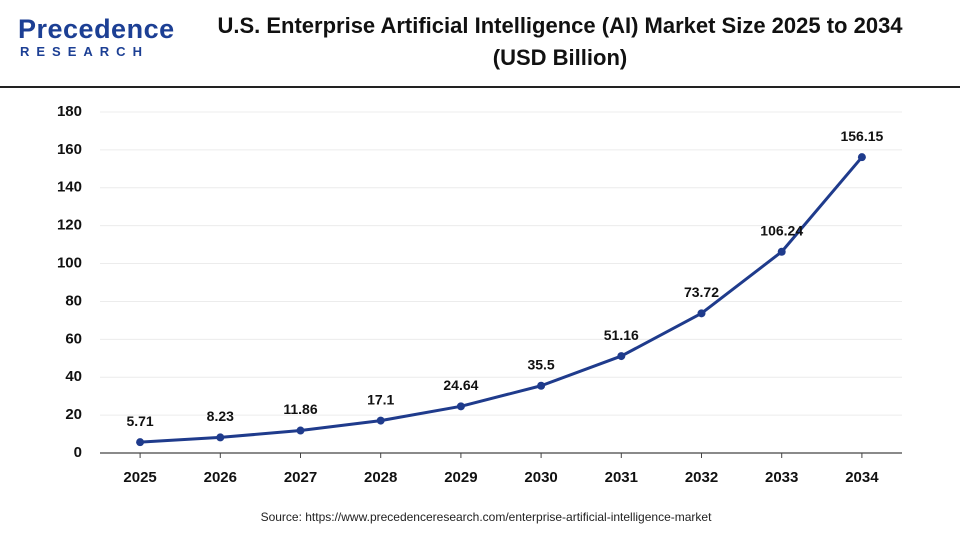 This screenshot has width=960, height=540. What do you see at coordinates (139, 477) in the screenshot?
I see `x-tick-label: 2025` at bounding box center [139, 477].